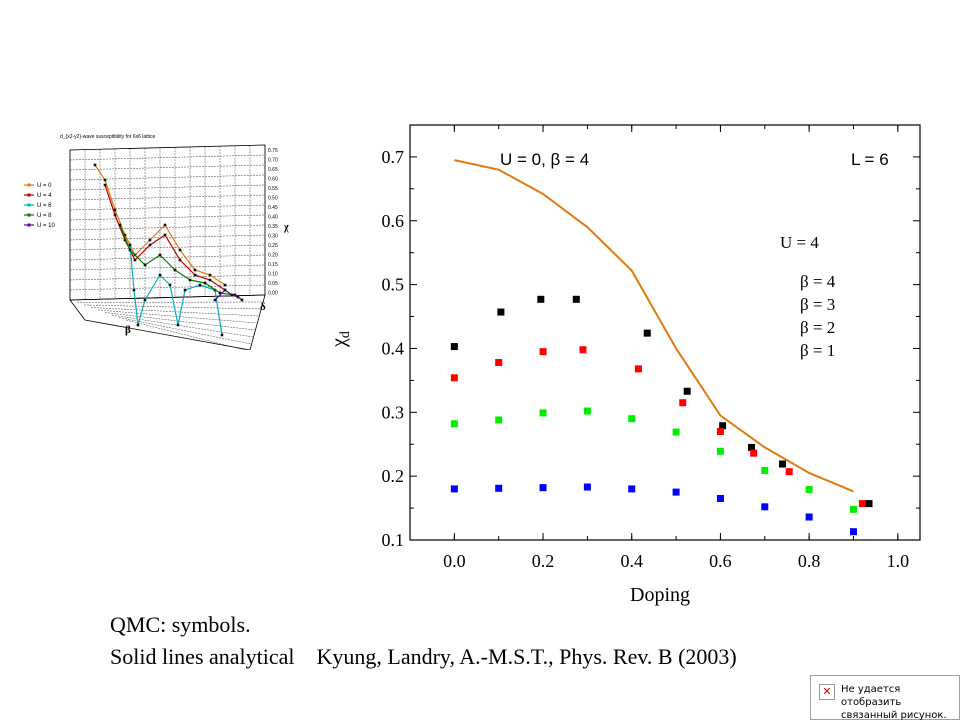  Describe the element at coordinates (898, 561) in the screenshot. I see `x-tick-label: 1.0` at that location.